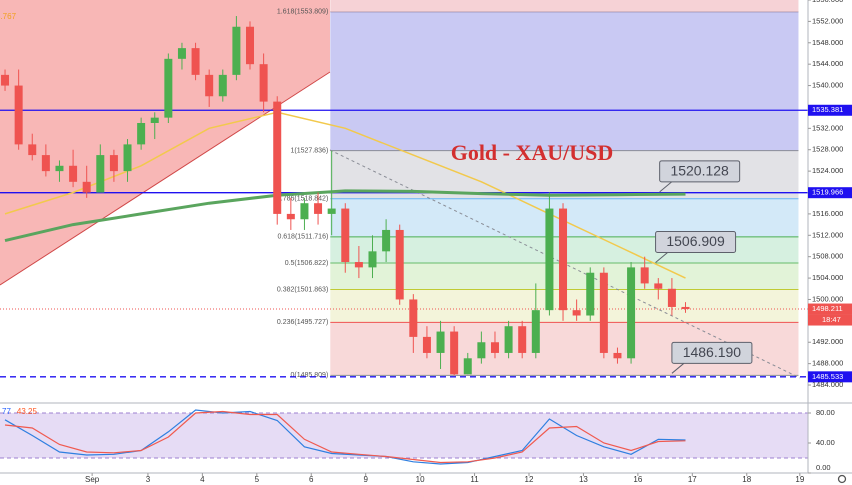  What do you see at coordinates (827, 42) in the screenshot?
I see `y-tick-label: 1548.000` at bounding box center [827, 42].